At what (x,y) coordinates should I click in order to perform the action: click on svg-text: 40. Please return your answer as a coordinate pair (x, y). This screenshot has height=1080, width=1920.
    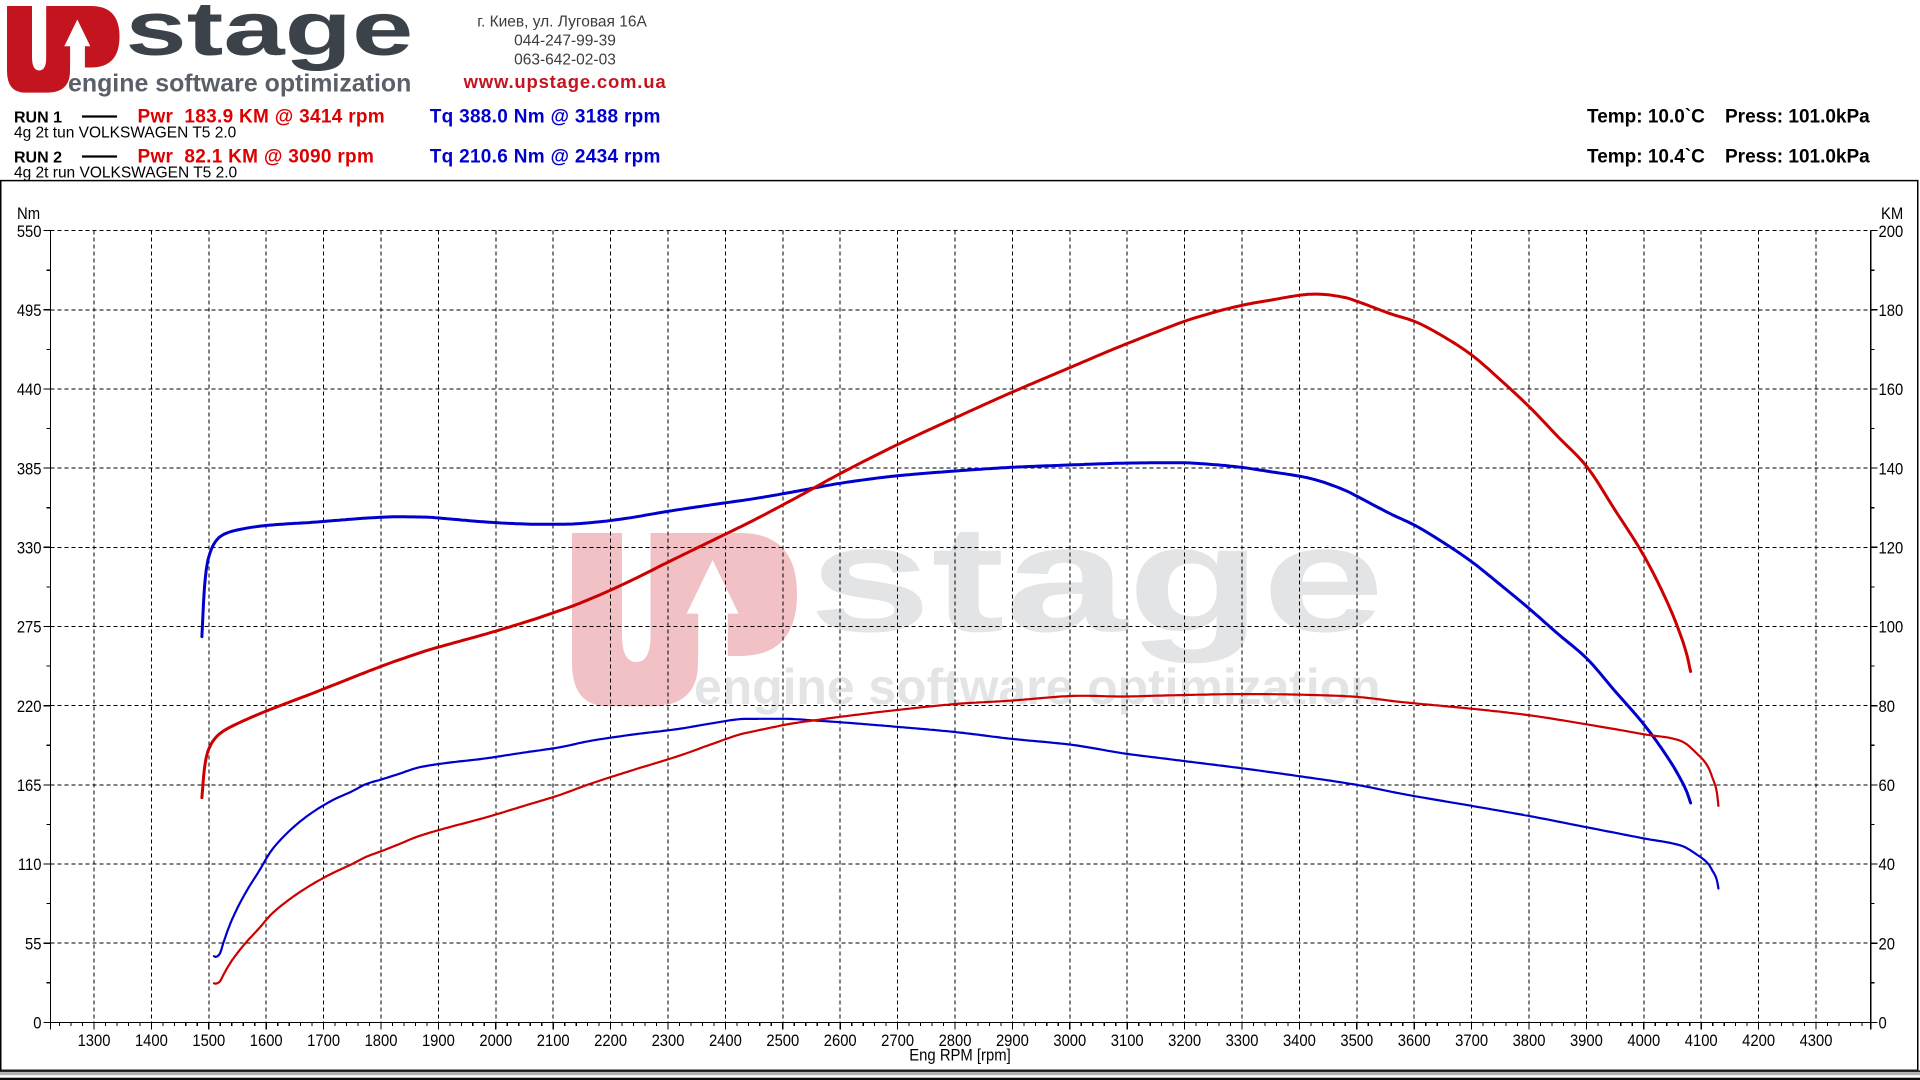
    Looking at the image, I should click on (1887, 865).